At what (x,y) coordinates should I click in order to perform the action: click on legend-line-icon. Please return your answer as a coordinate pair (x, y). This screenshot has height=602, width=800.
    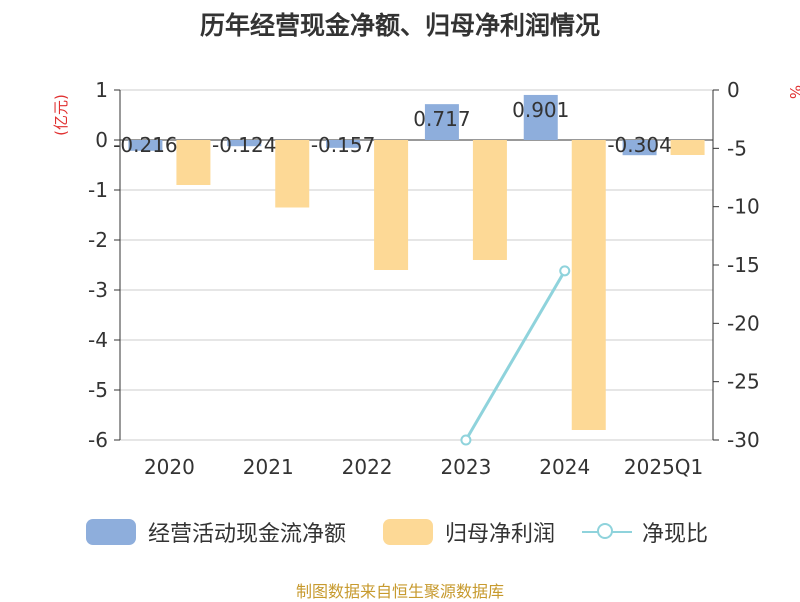
    Looking at the image, I should click on (607, 532).